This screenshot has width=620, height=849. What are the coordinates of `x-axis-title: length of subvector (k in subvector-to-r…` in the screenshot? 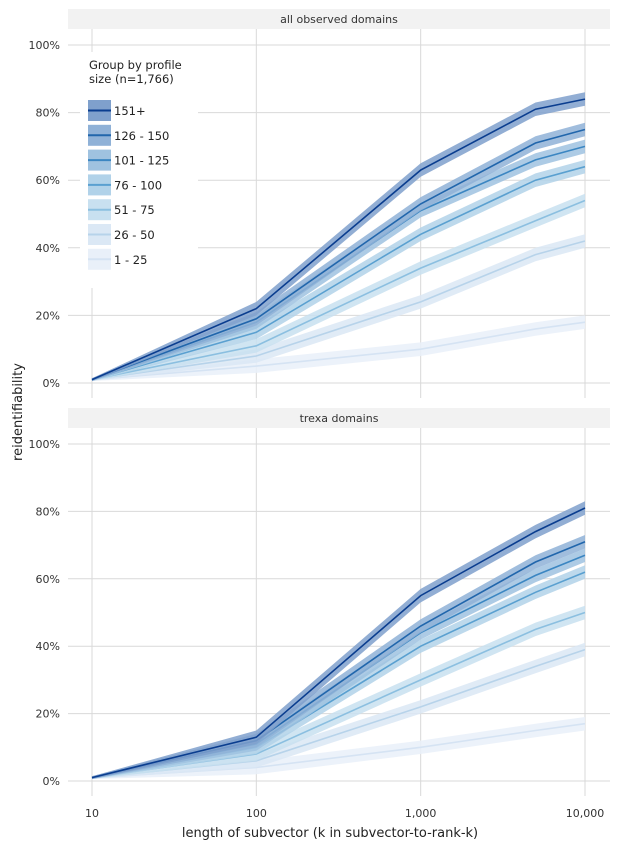 It's located at (330, 833).